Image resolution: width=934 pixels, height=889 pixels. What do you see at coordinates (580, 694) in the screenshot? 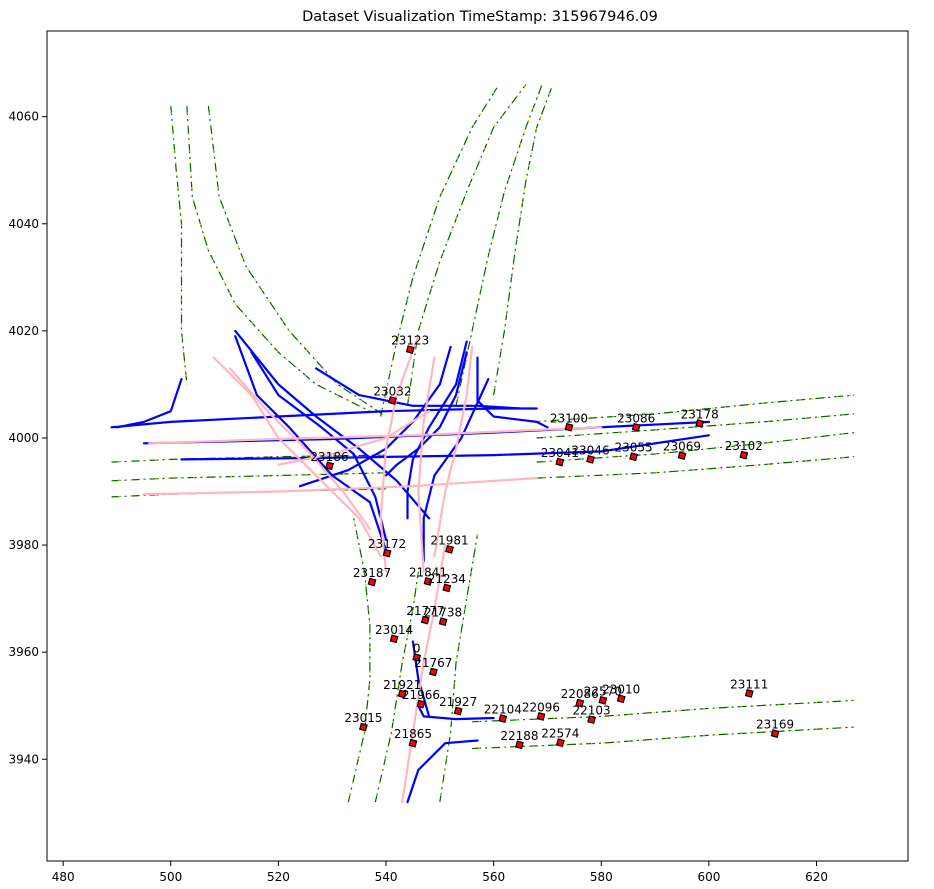
I see `agent-label: 22086` at bounding box center [580, 694].